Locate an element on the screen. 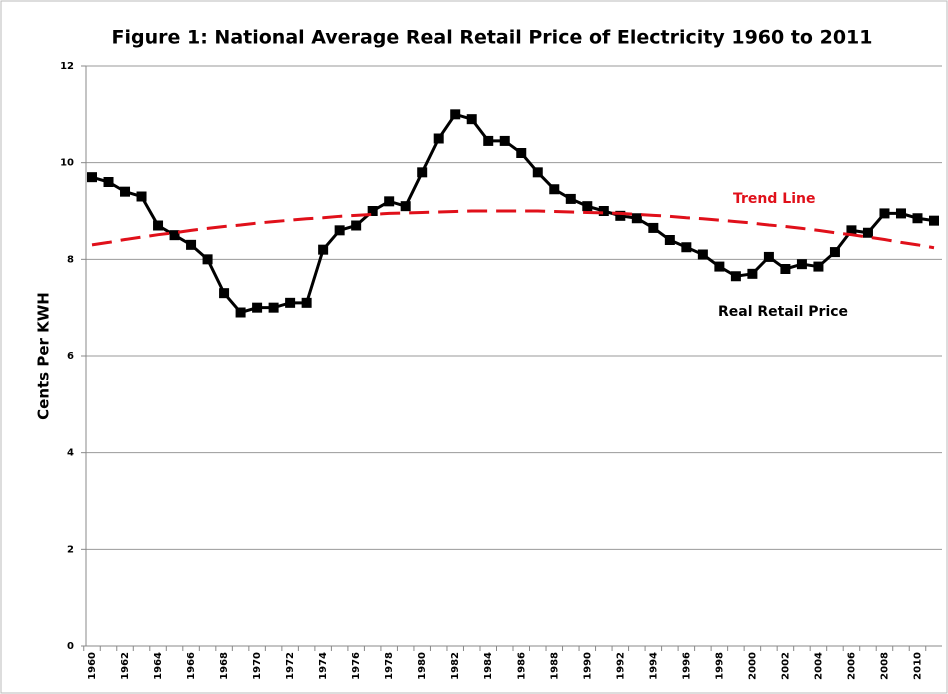  x-tick-label: 1960 is located at coordinates (92, 666).